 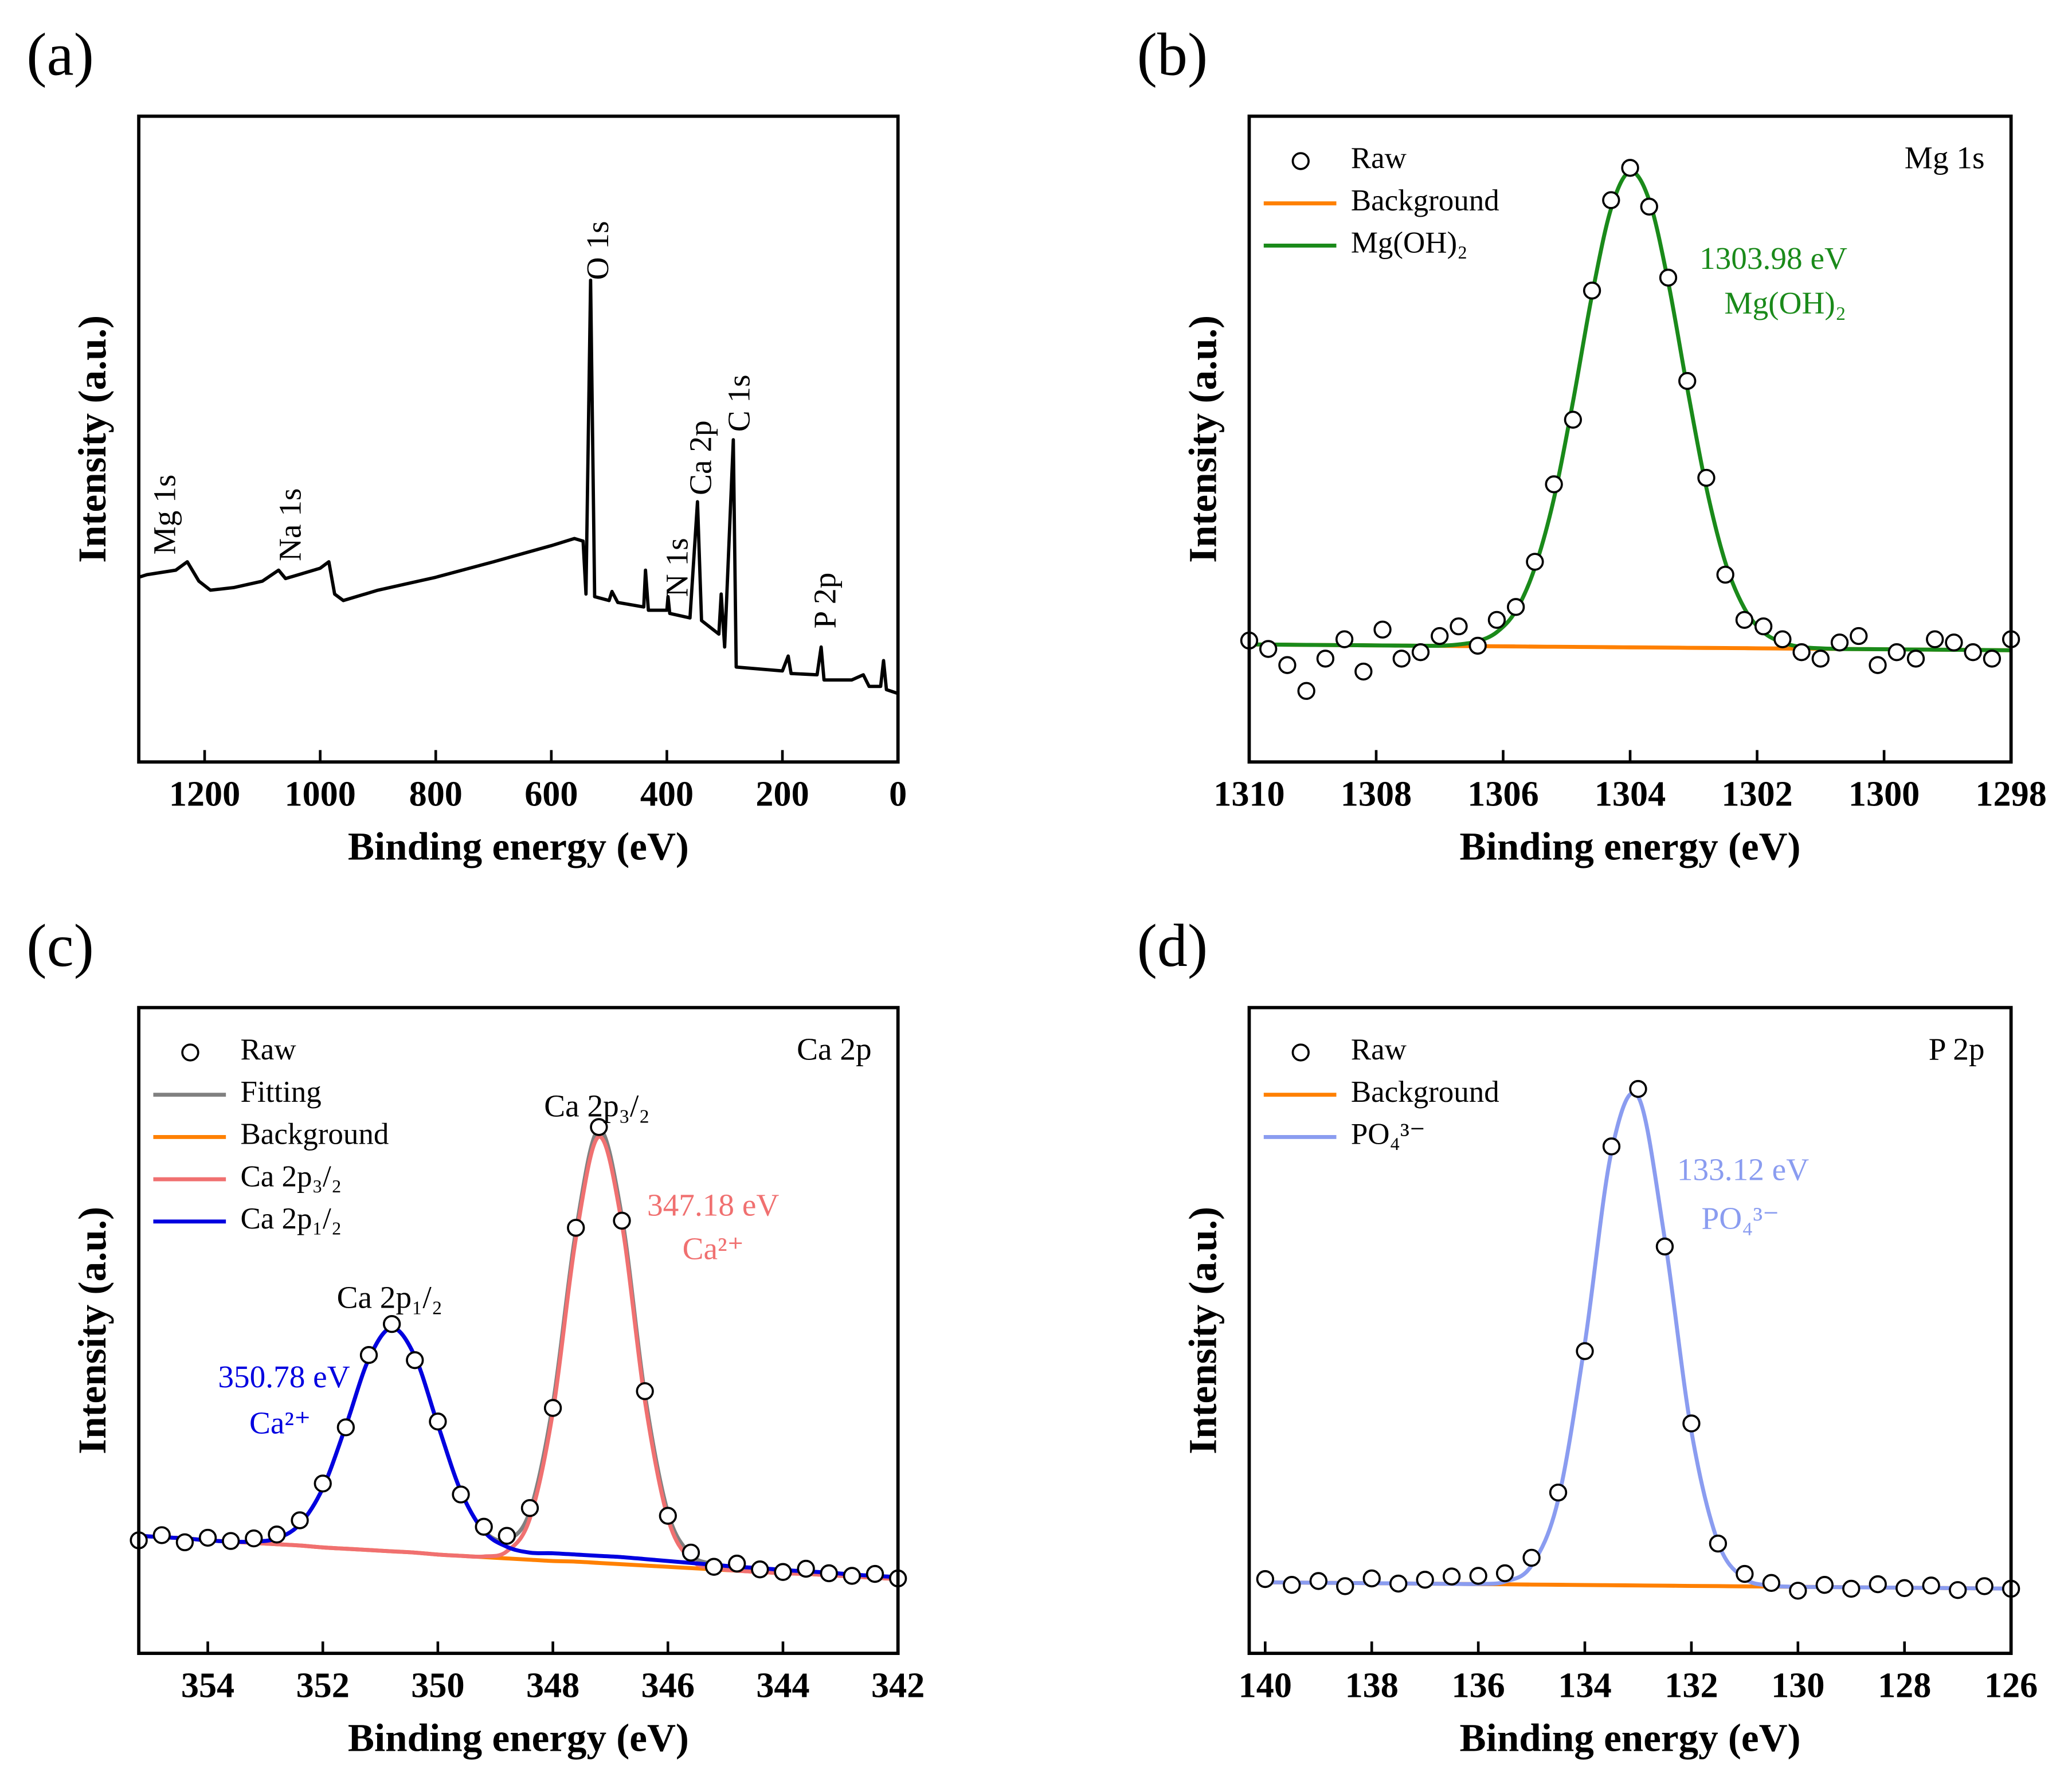 What do you see at coordinates (551, 794) in the screenshot?
I see `x-tick-label: 600` at bounding box center [551, 794].